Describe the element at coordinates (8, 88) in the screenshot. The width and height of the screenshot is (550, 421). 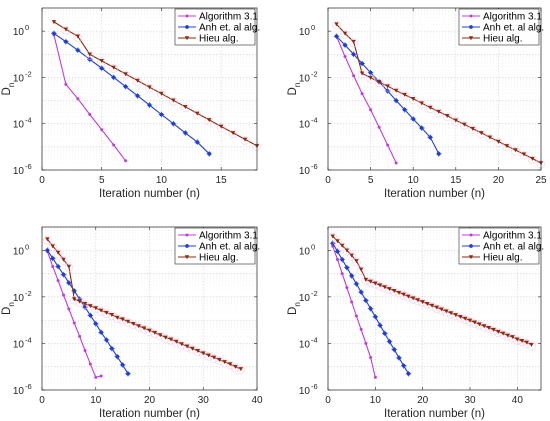
I see `y-axis-label: Dn` at that location.